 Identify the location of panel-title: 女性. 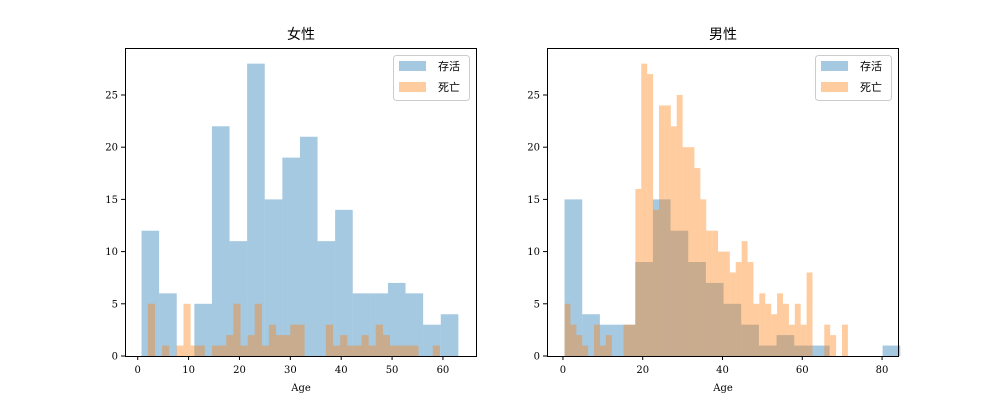
(301, 34).